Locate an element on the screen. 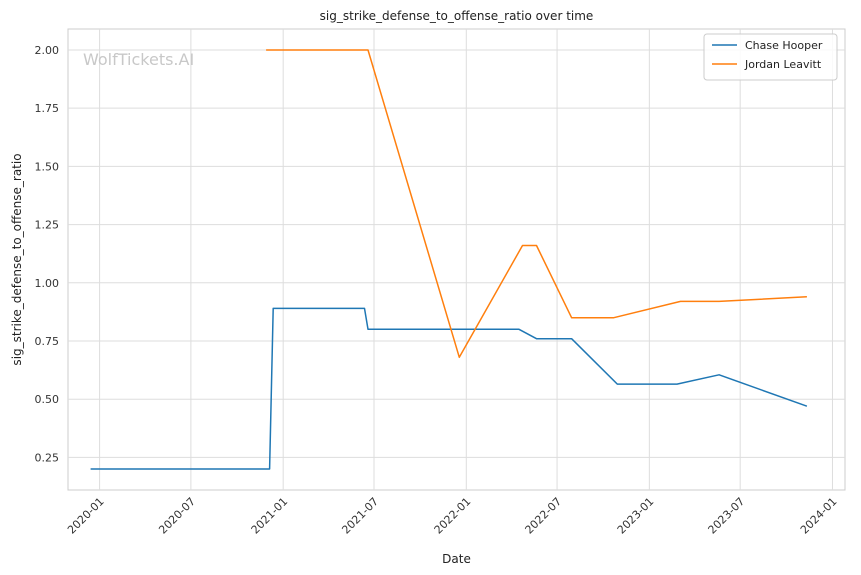 Image resolution: width=861 pixels, height=575 pixels. y-axis-ticks: 0.25 0.50 0.75 1.00 1.25 1.50 1.75 2.00 is located at coordinates (47, 254).